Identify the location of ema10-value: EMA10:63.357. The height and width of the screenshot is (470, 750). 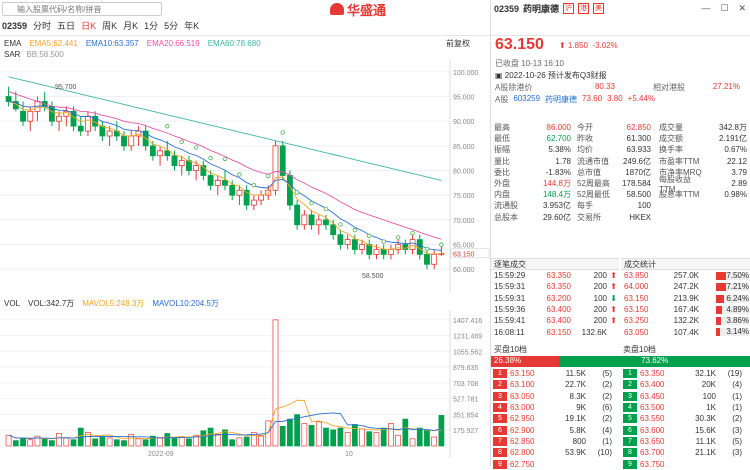
(112, 43).